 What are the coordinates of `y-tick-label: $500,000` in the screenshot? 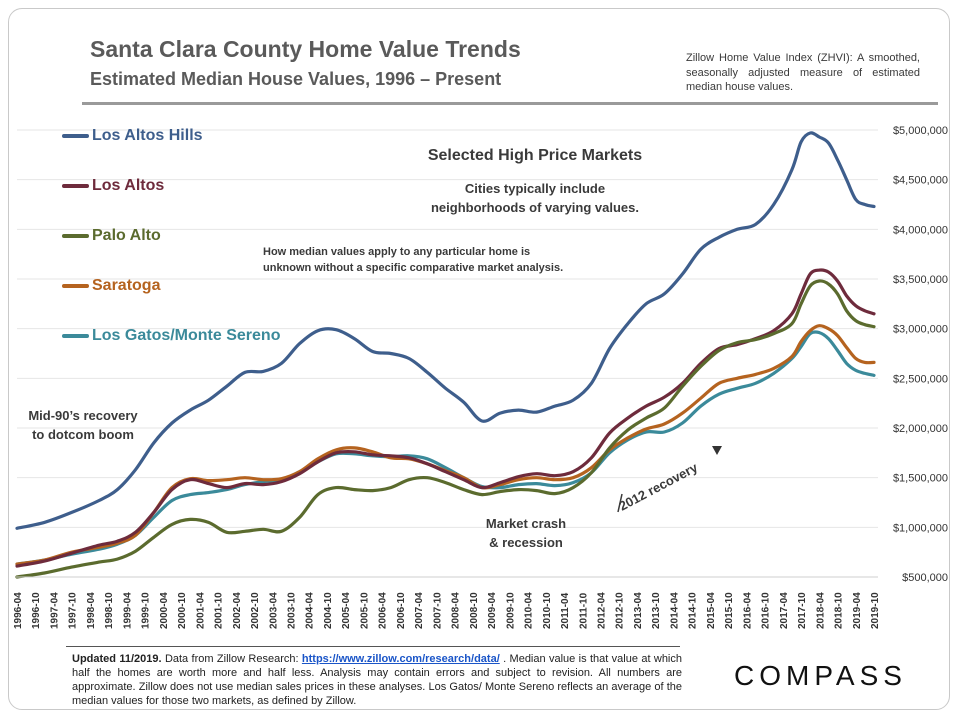 It's located at (925, 578).